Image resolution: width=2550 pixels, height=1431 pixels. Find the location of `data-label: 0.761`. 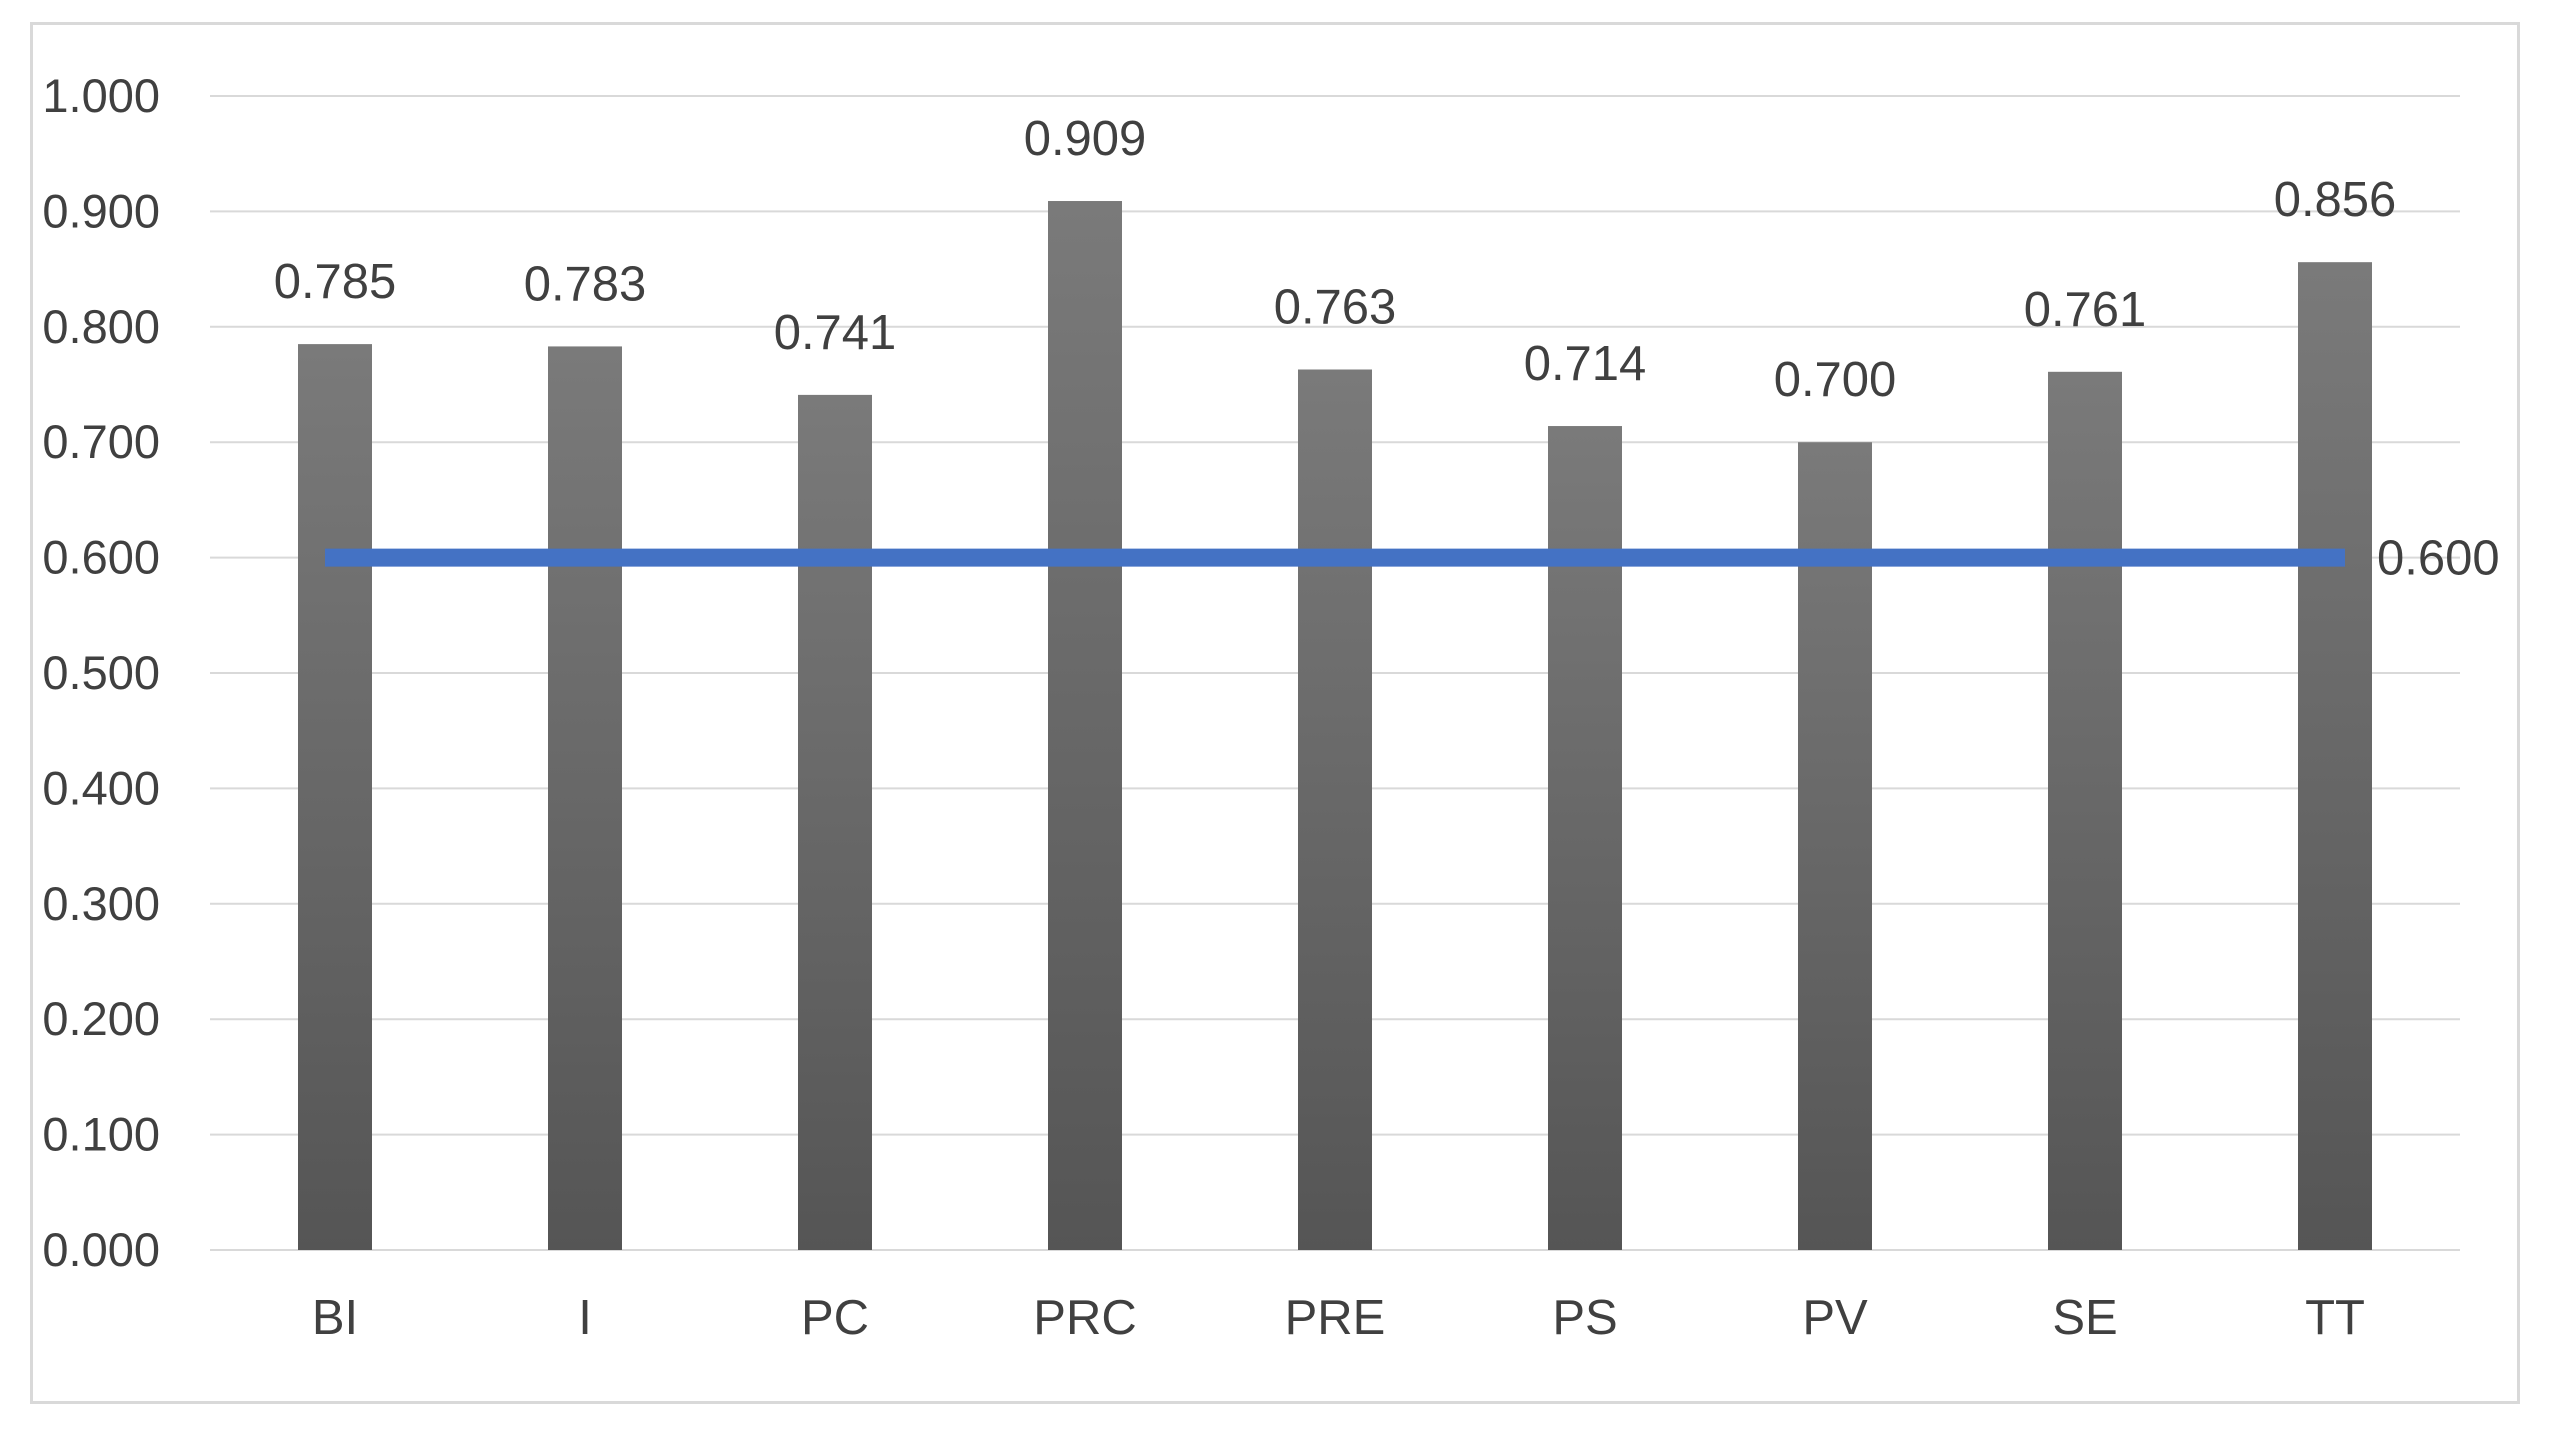

data-label: 0.761 is located at coordinates (2085, 310).